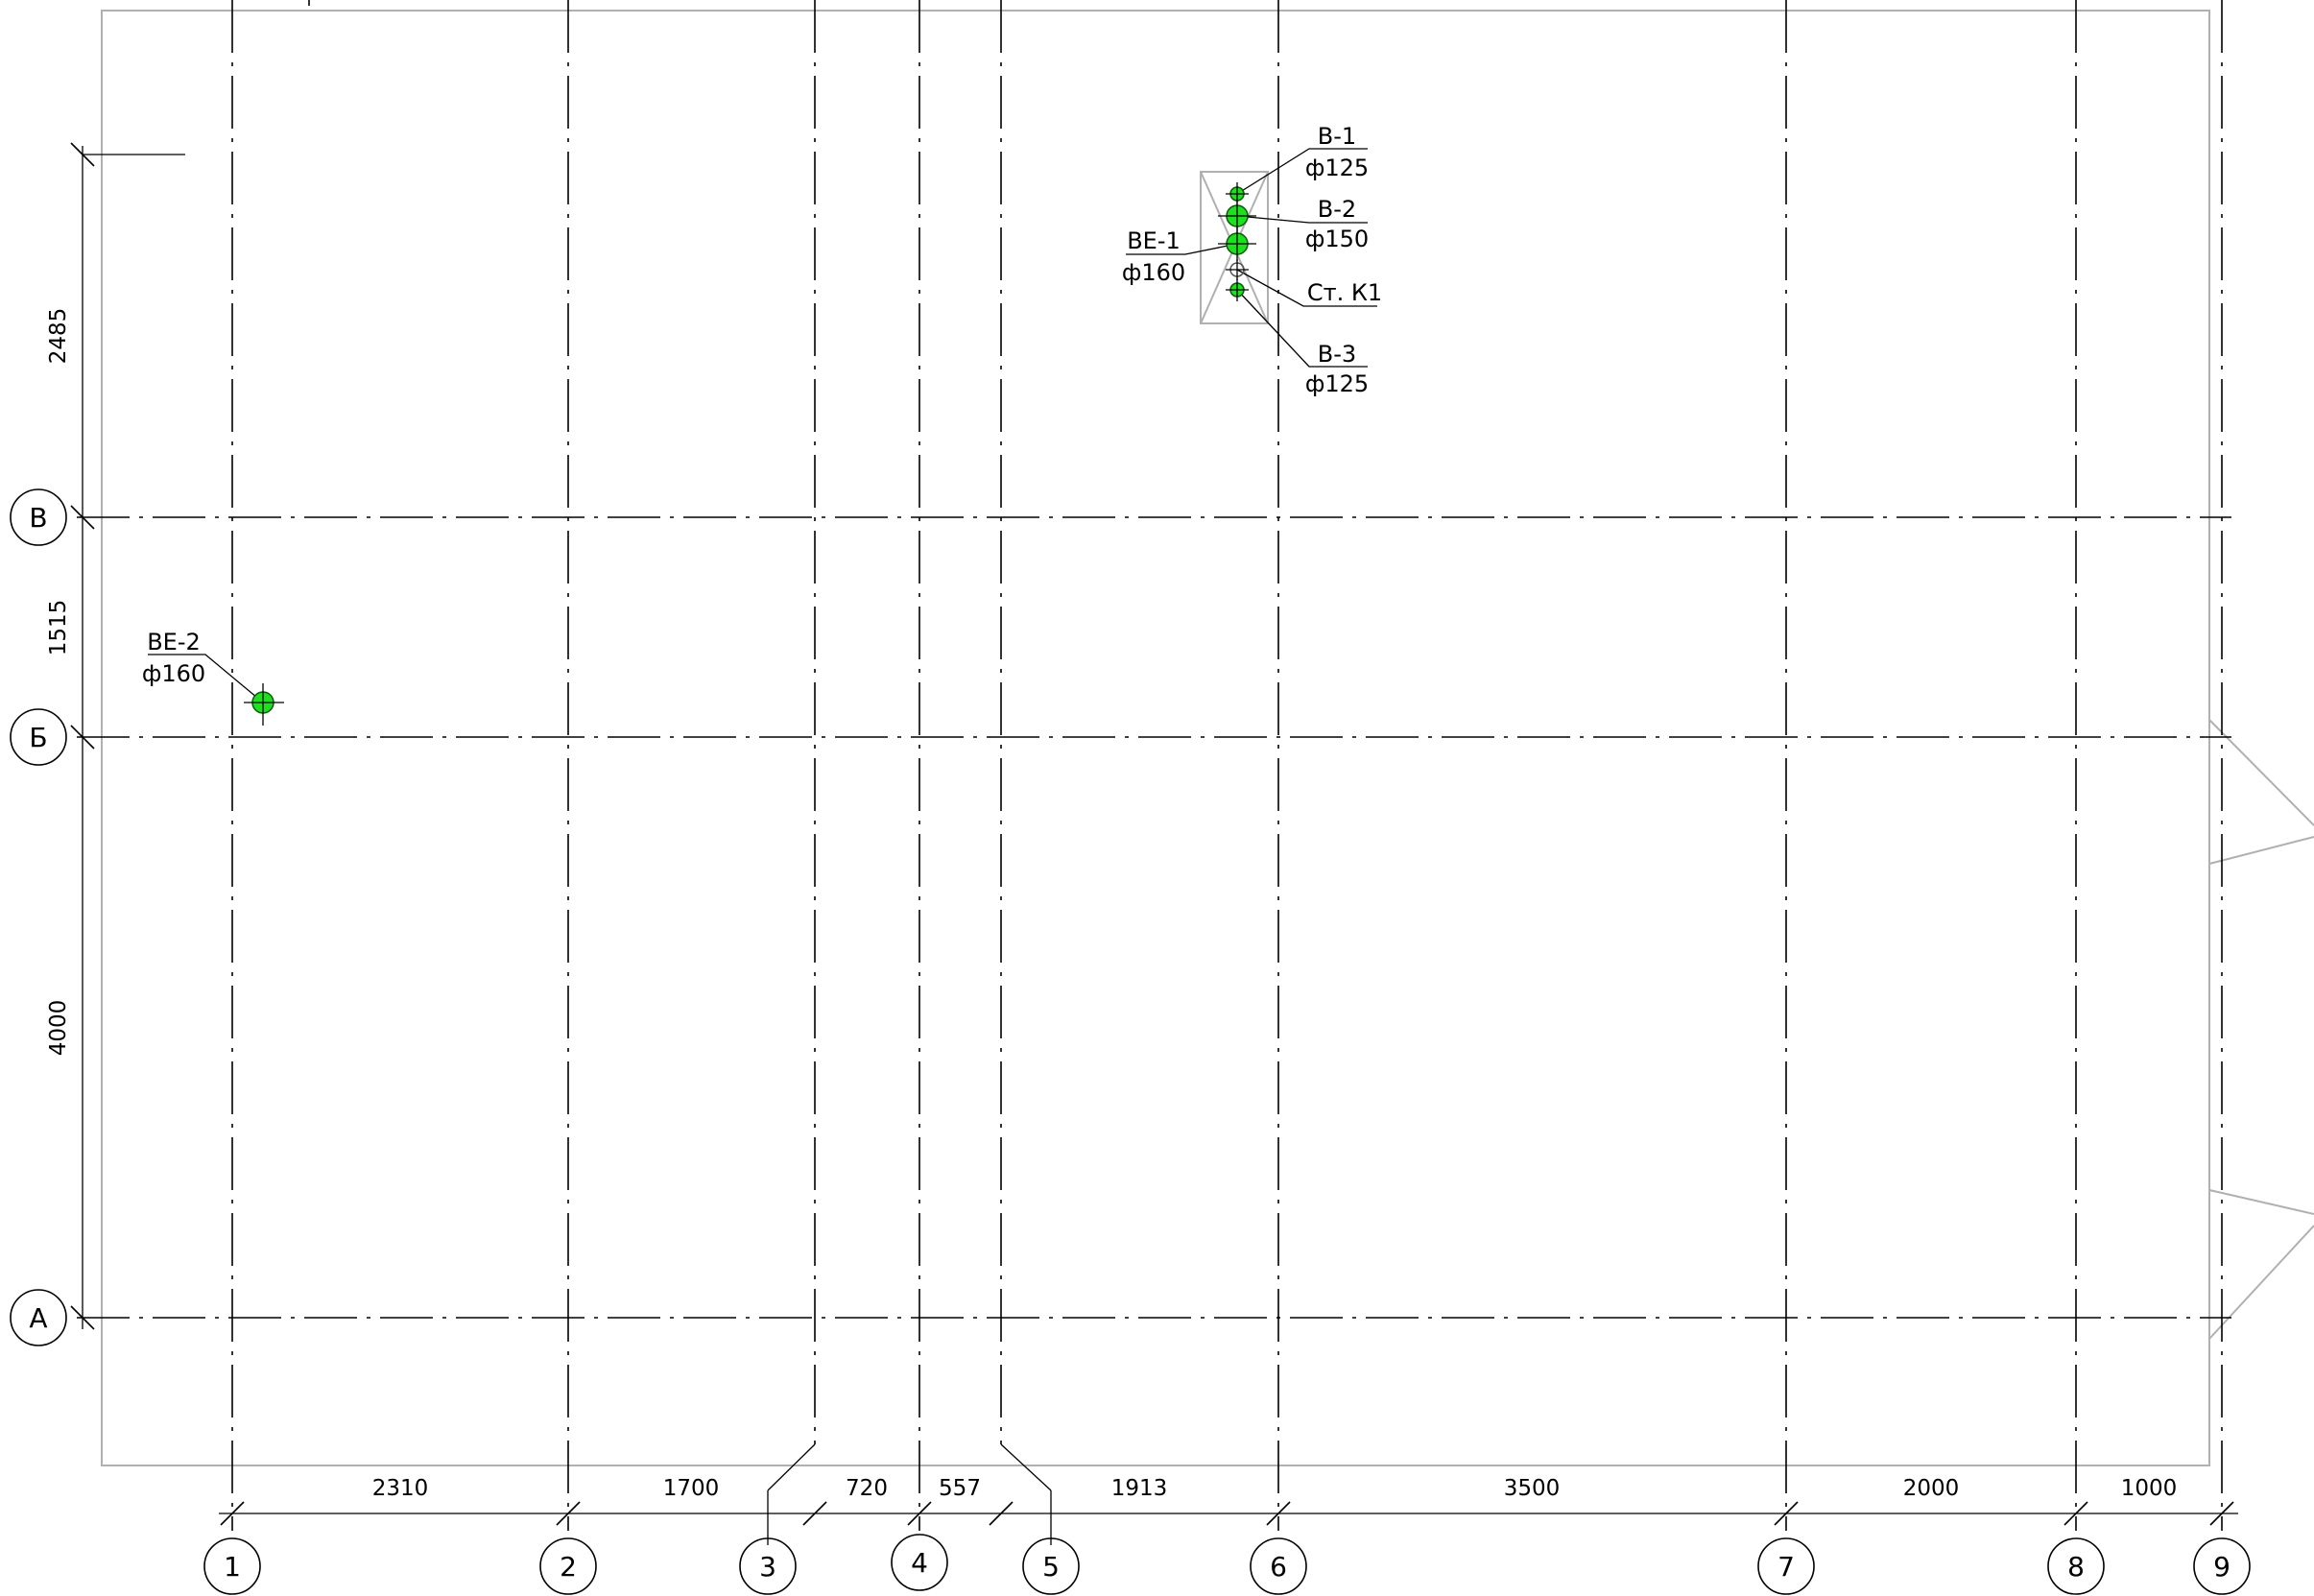  I want to click on pipe-diameter-v2: ф150, so click(1337, 239).